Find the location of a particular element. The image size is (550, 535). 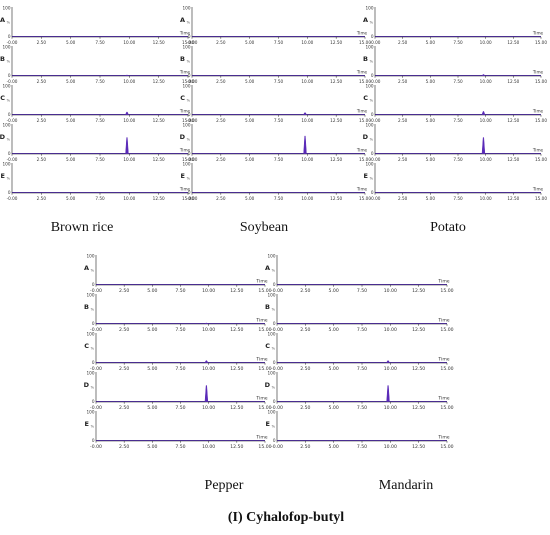

panel-label-pepper: Pepper is located at coordinates (224, 485).